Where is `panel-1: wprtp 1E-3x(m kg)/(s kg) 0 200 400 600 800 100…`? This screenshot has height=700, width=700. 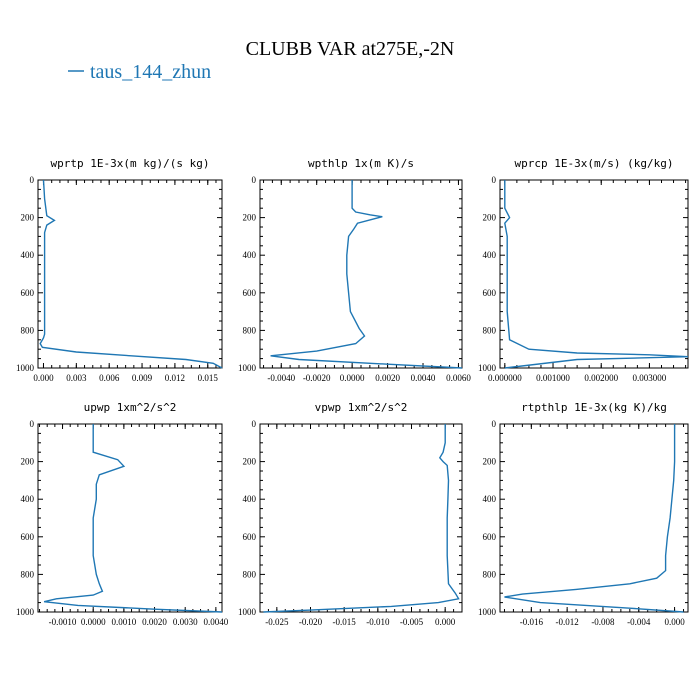
panel-1: wprtp 1E-3x(m kg)/(s kg) 0 200 400 600 800 100… is located at coordinates (119, 270).